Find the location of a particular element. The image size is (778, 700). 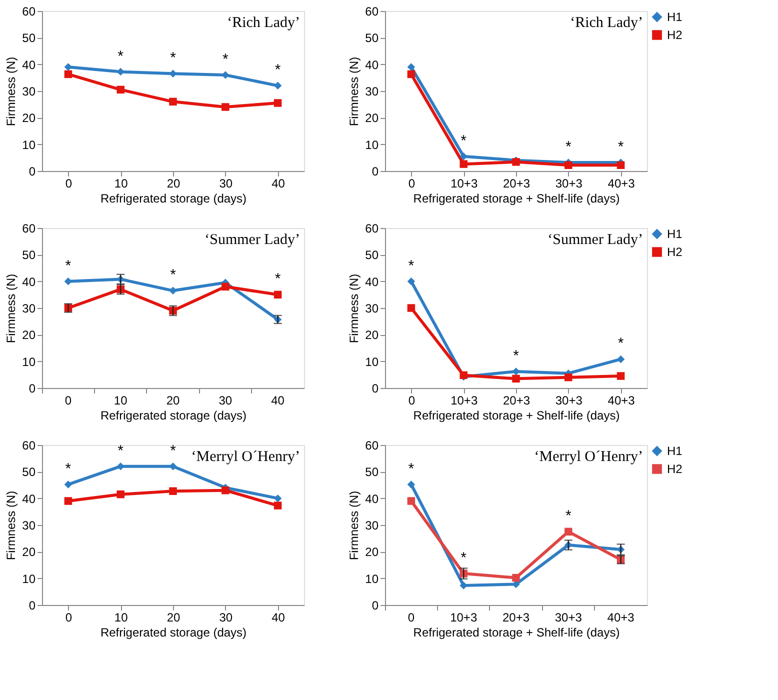

chart-title: ‘Rich Lady’ is located at coordinates (263, 23).